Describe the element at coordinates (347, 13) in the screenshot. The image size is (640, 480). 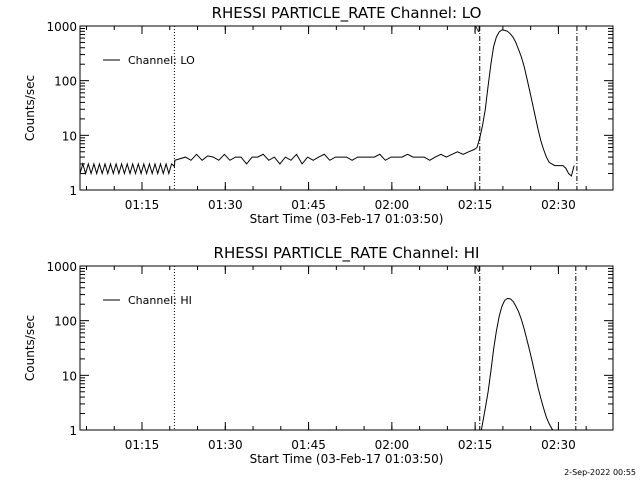
I see `chart-title: RHESSI PARTICLE_RATE Channel: LO` at that location.